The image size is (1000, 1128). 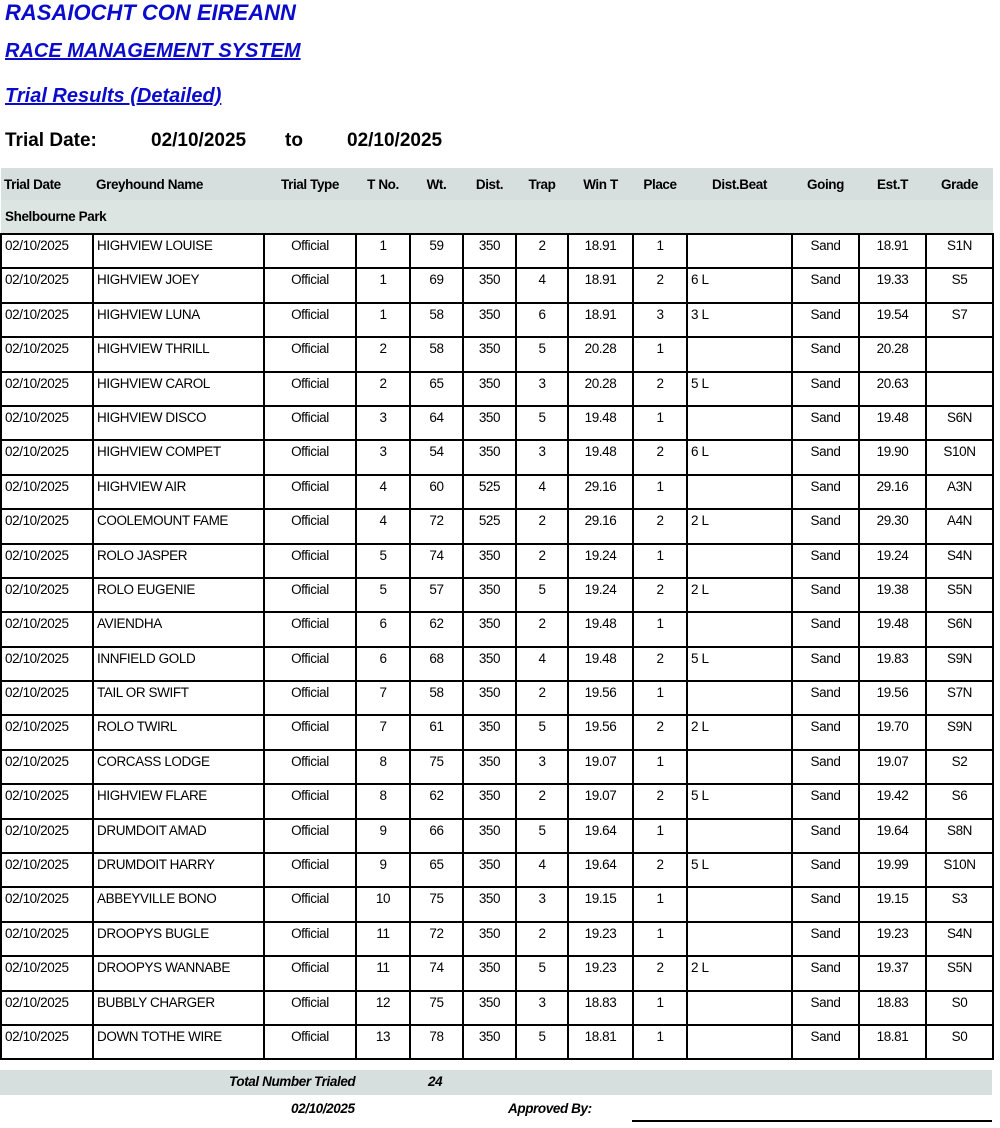 I want to click on cell-est-time: 19.64, so click(x=892, y=836).